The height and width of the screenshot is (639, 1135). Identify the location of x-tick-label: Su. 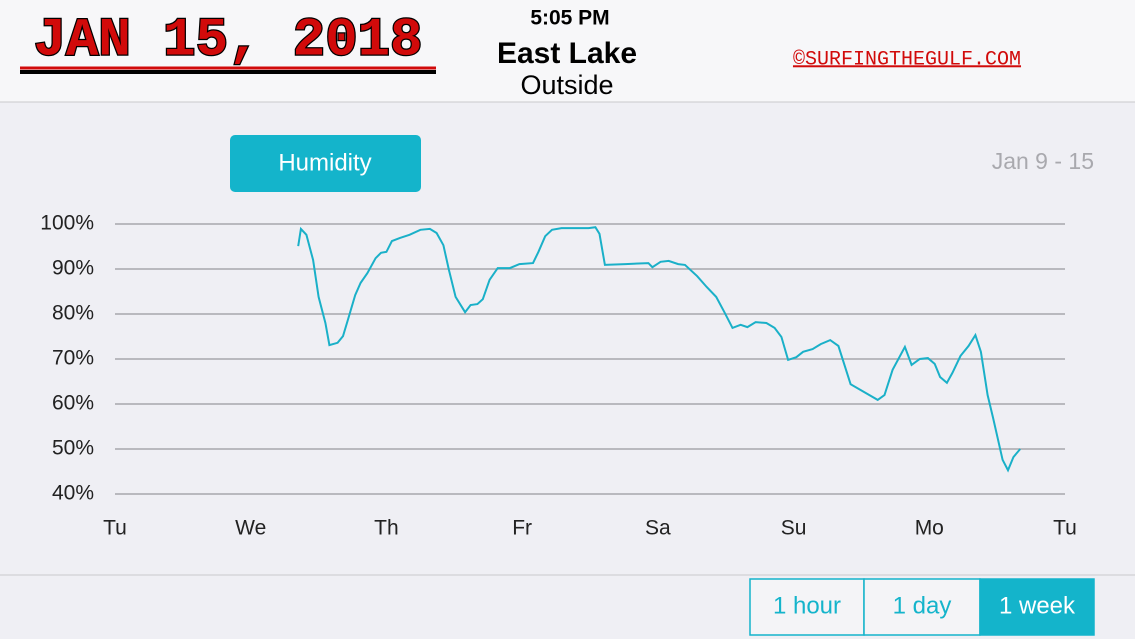
(794, 528).